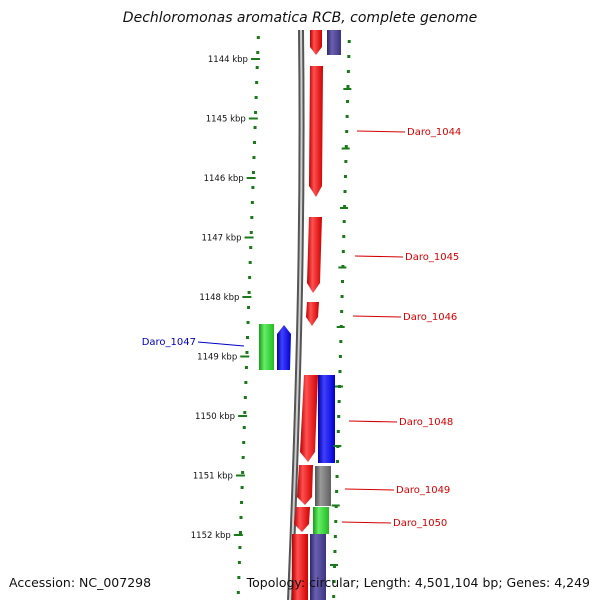  I want to click on gene-label: Daro_1048, so click(426, 422).